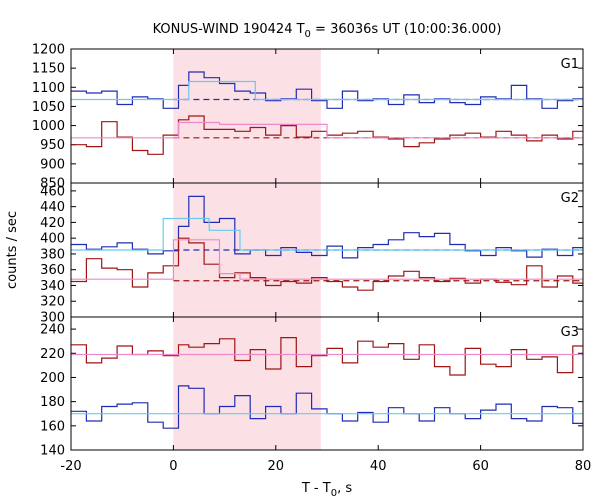 The width and height of the screenshot is (600, 500). Describe the element at coordinates (52, 318) in the screenshot. I see `g2-y-tick-label: 300` at that location.